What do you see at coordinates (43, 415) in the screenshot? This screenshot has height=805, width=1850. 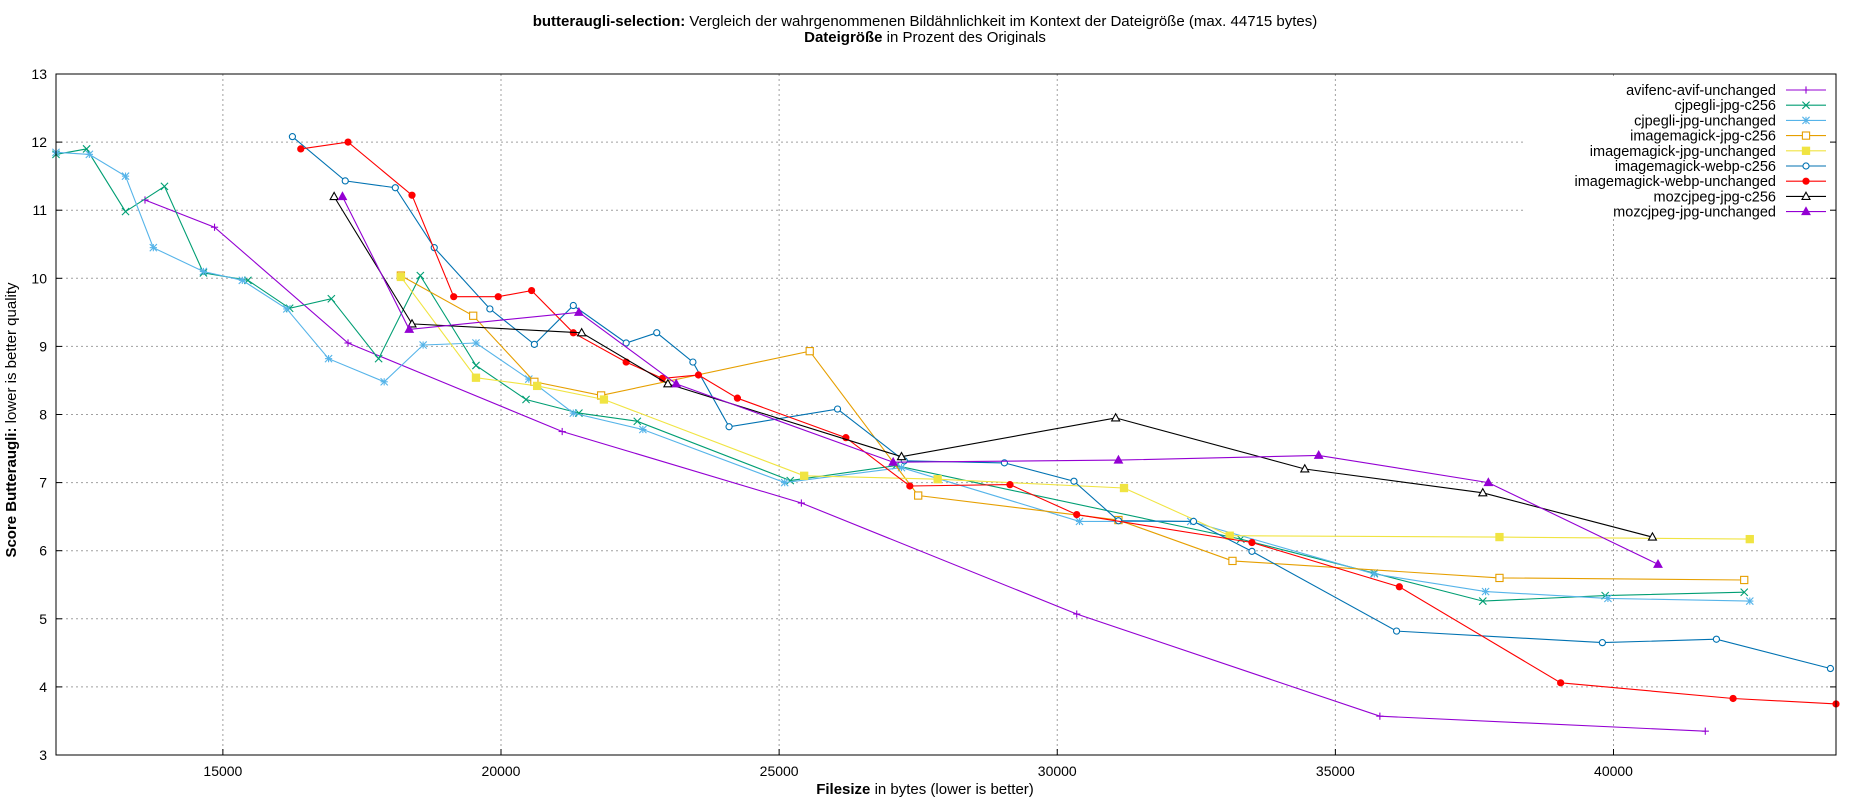 I see `y-tick-label: 8` at bounding box center [43, 415].